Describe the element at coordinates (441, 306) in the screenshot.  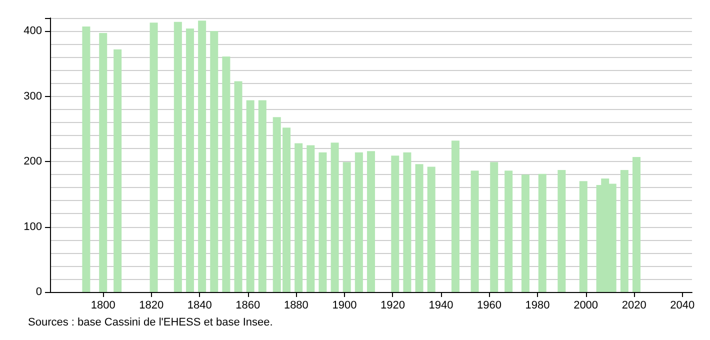
I see `x-tick-label: 1940` at that location.